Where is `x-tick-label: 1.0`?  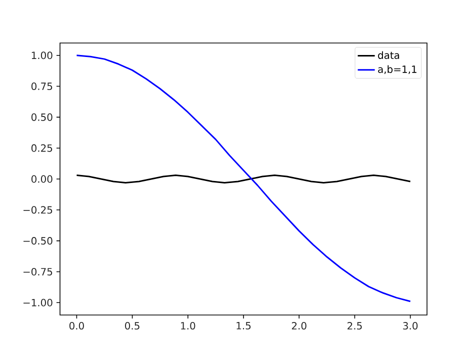 x-tick-label: 1.0 is located at coordinates (188, 326).